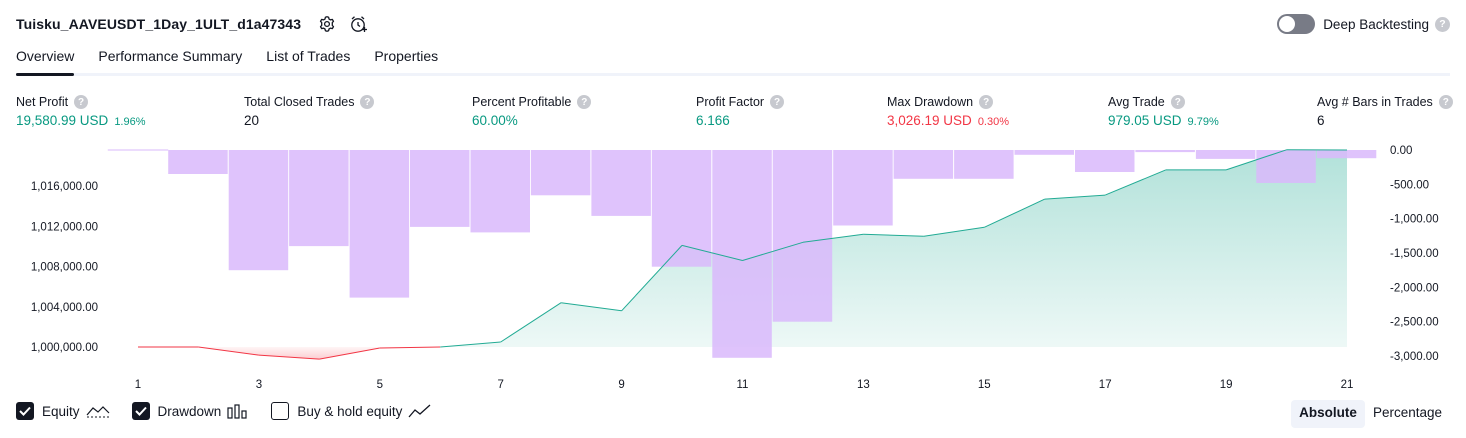 This screenshot has height=438, width=1466. I want to click on metric-label: Net Profit, so click(42, 102).